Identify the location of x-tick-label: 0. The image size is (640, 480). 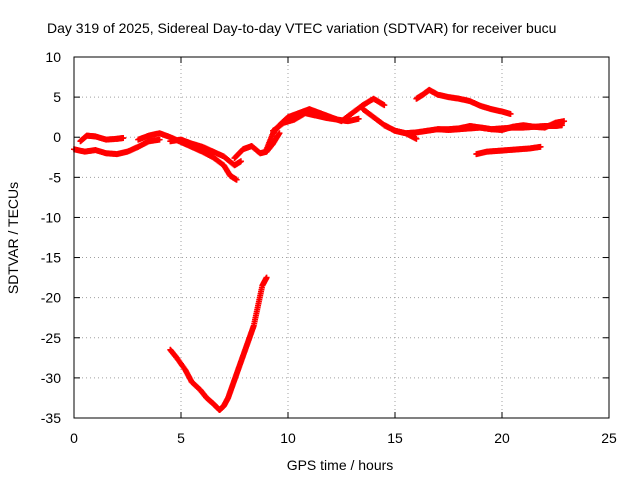
(74, 438).